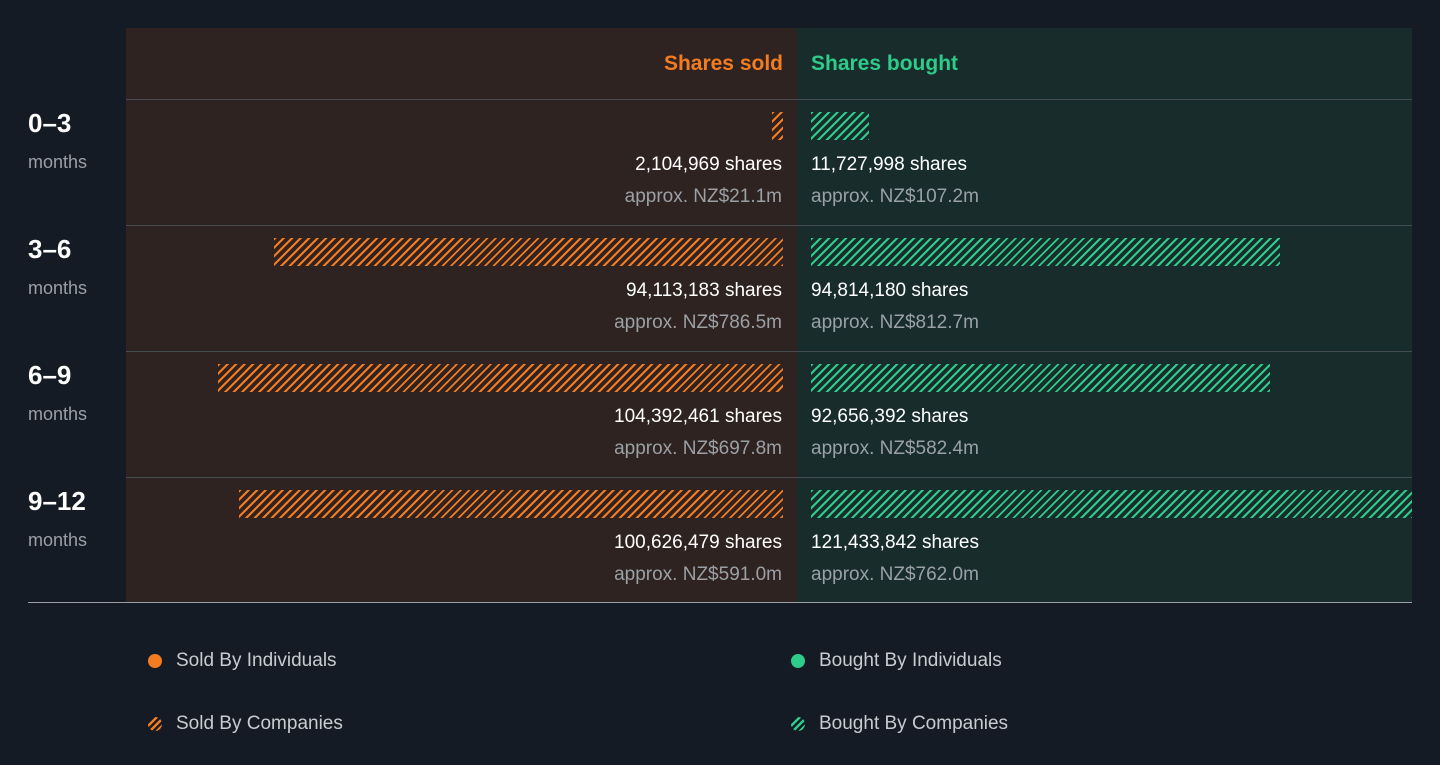  I want to click on legend-bought-individuals: Bought By Individuals, so click(896, 661).